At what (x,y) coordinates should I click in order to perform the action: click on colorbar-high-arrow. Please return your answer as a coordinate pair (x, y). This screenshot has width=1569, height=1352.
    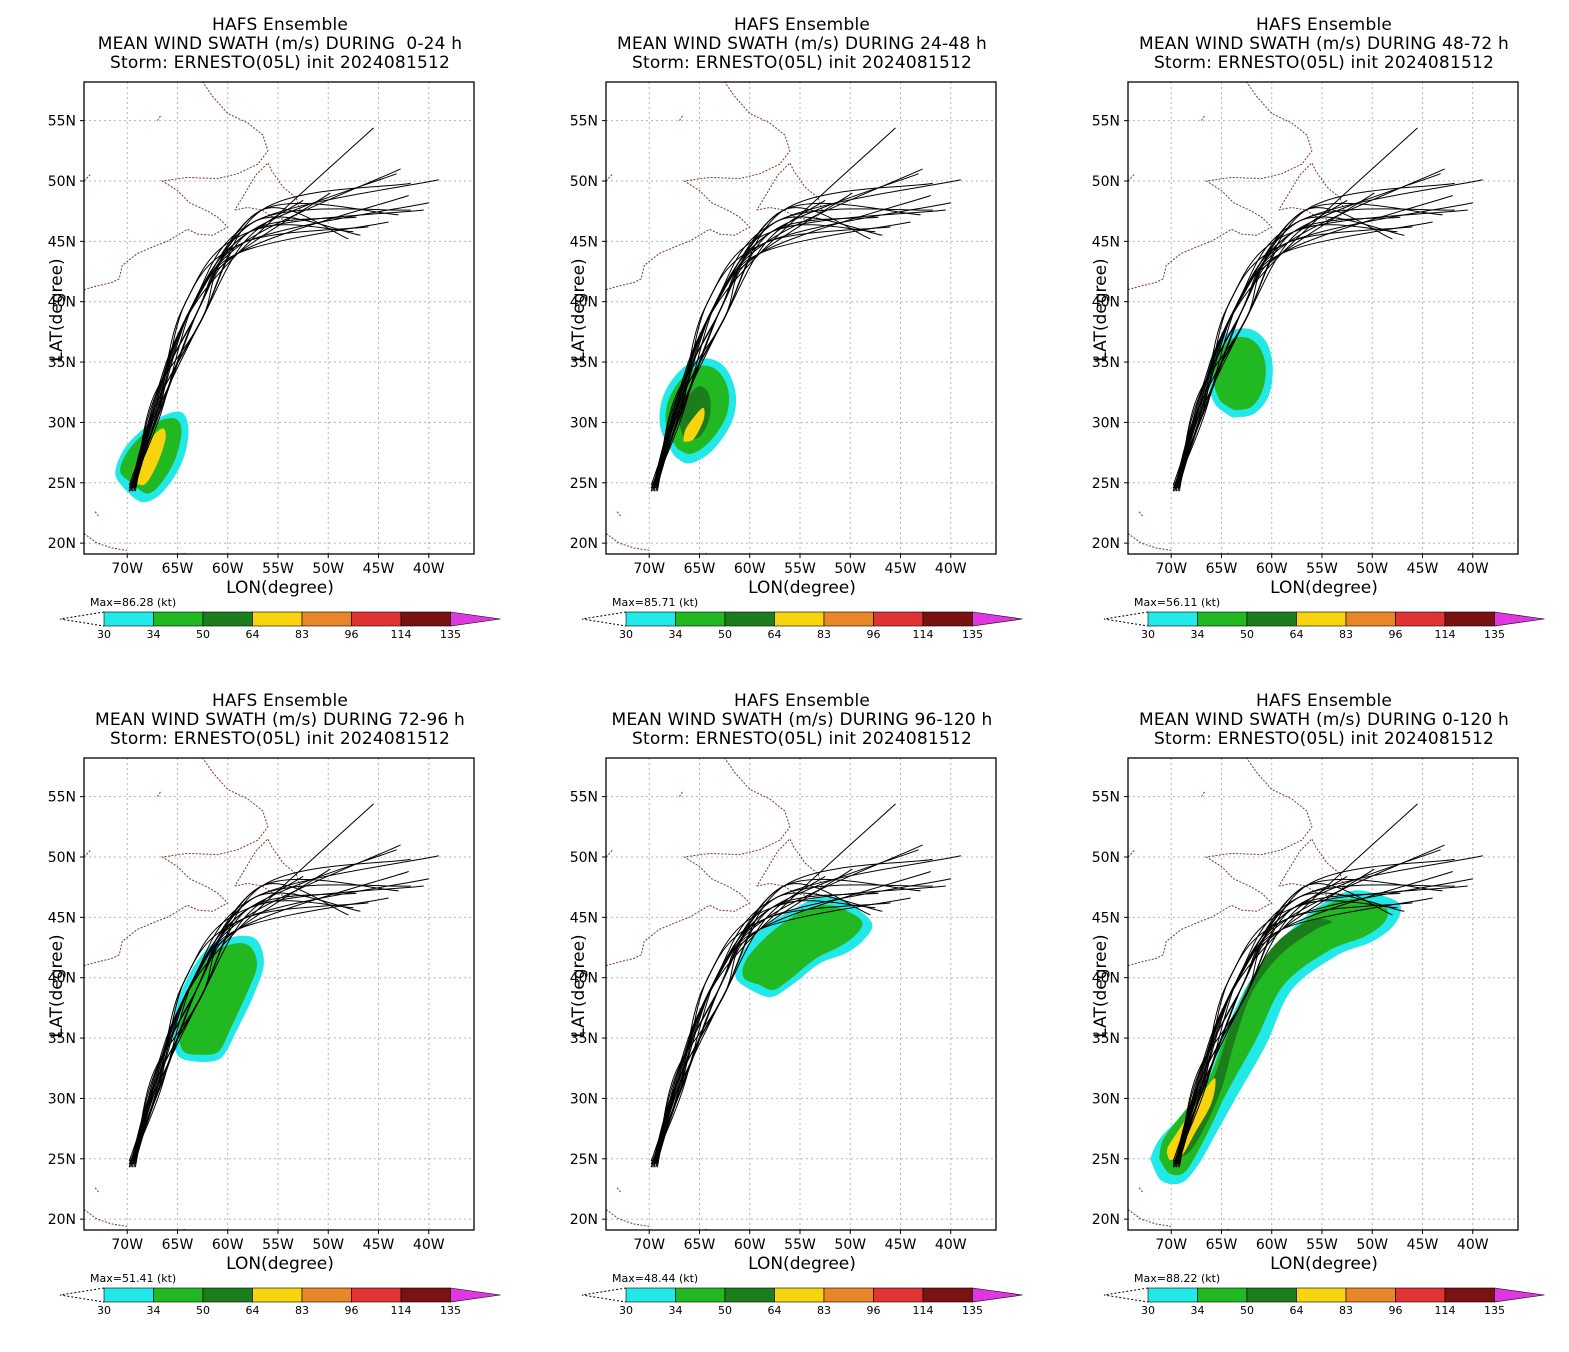
    Looking at the image, I should click on (997, 1295).